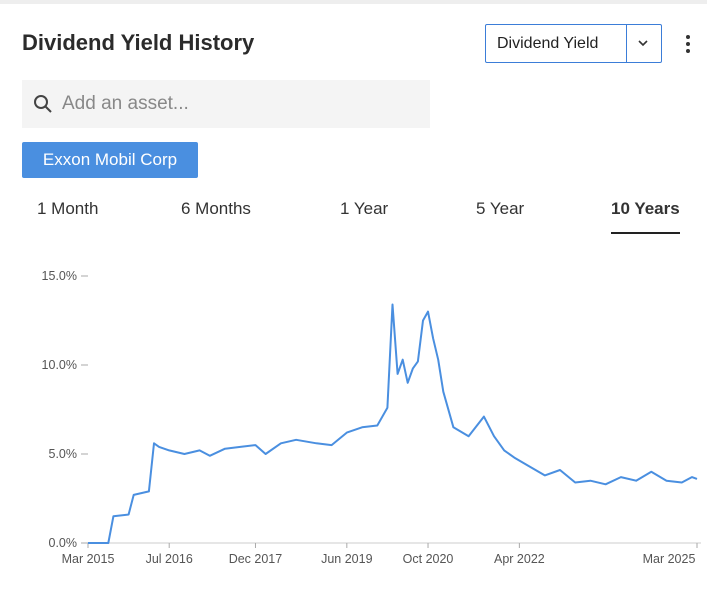 Image resolution: width=707 pixels, height=589 pixels. What do you see at coordinates (110, 160) in the screenshot?
I see `asset-chip: Exxon Mobil Corp` at bounding box center [110, 160].